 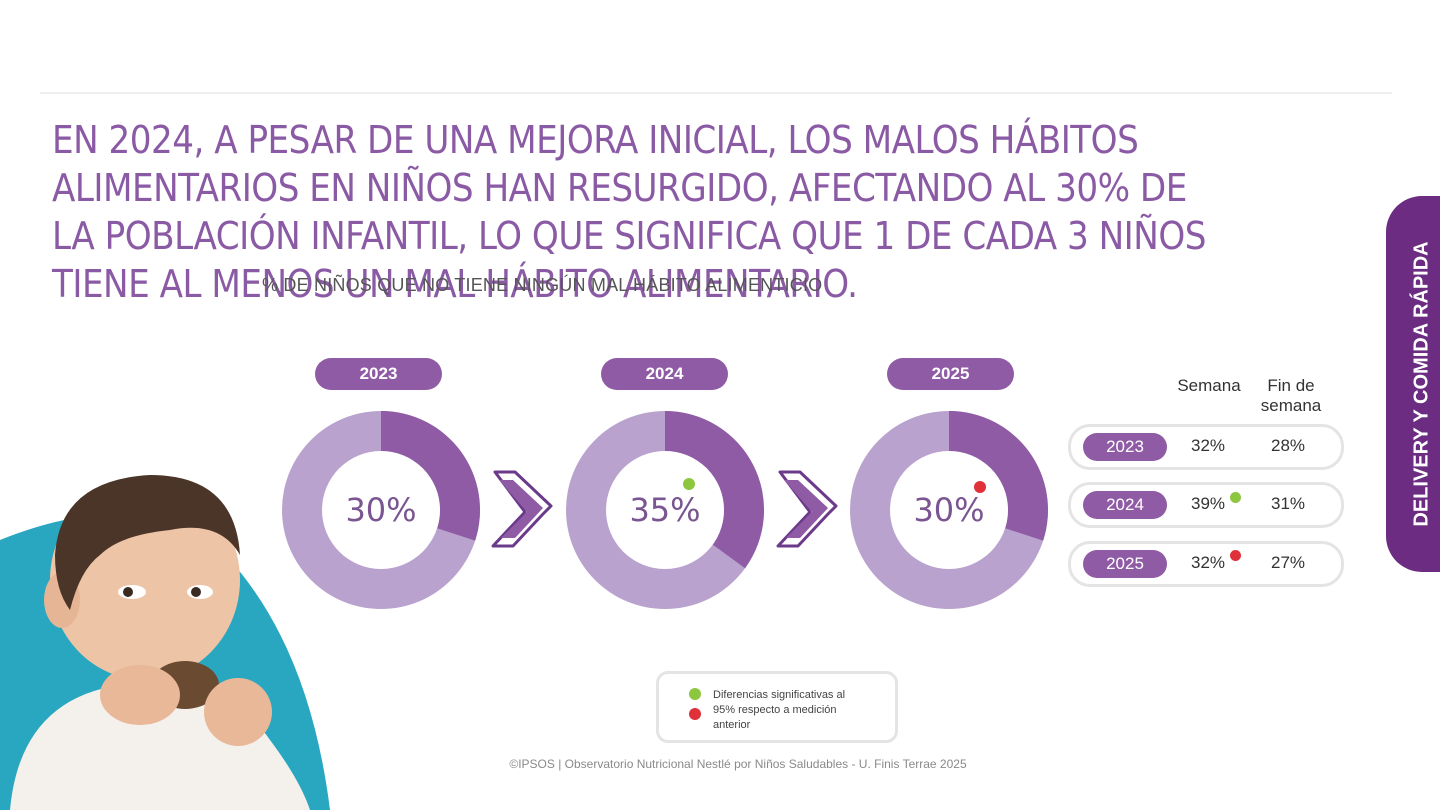 What do you see at coordinates (716, 93) in the screenshot?
I see `top-divider` at bounding box center [716, 93].